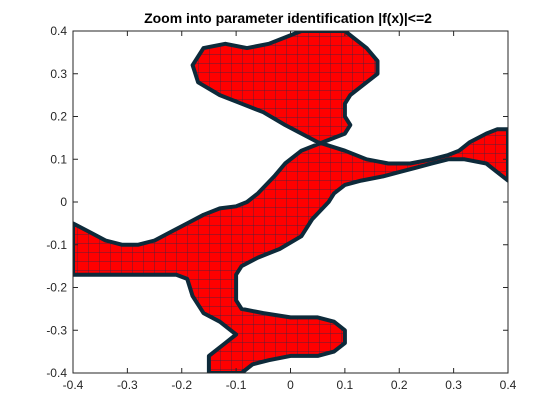 The image size is (560, 420). What do you see at coordinates (345, 385) in the screenshot?
I see `x-tick-label: 0.1` at bounding box center [345, 385].